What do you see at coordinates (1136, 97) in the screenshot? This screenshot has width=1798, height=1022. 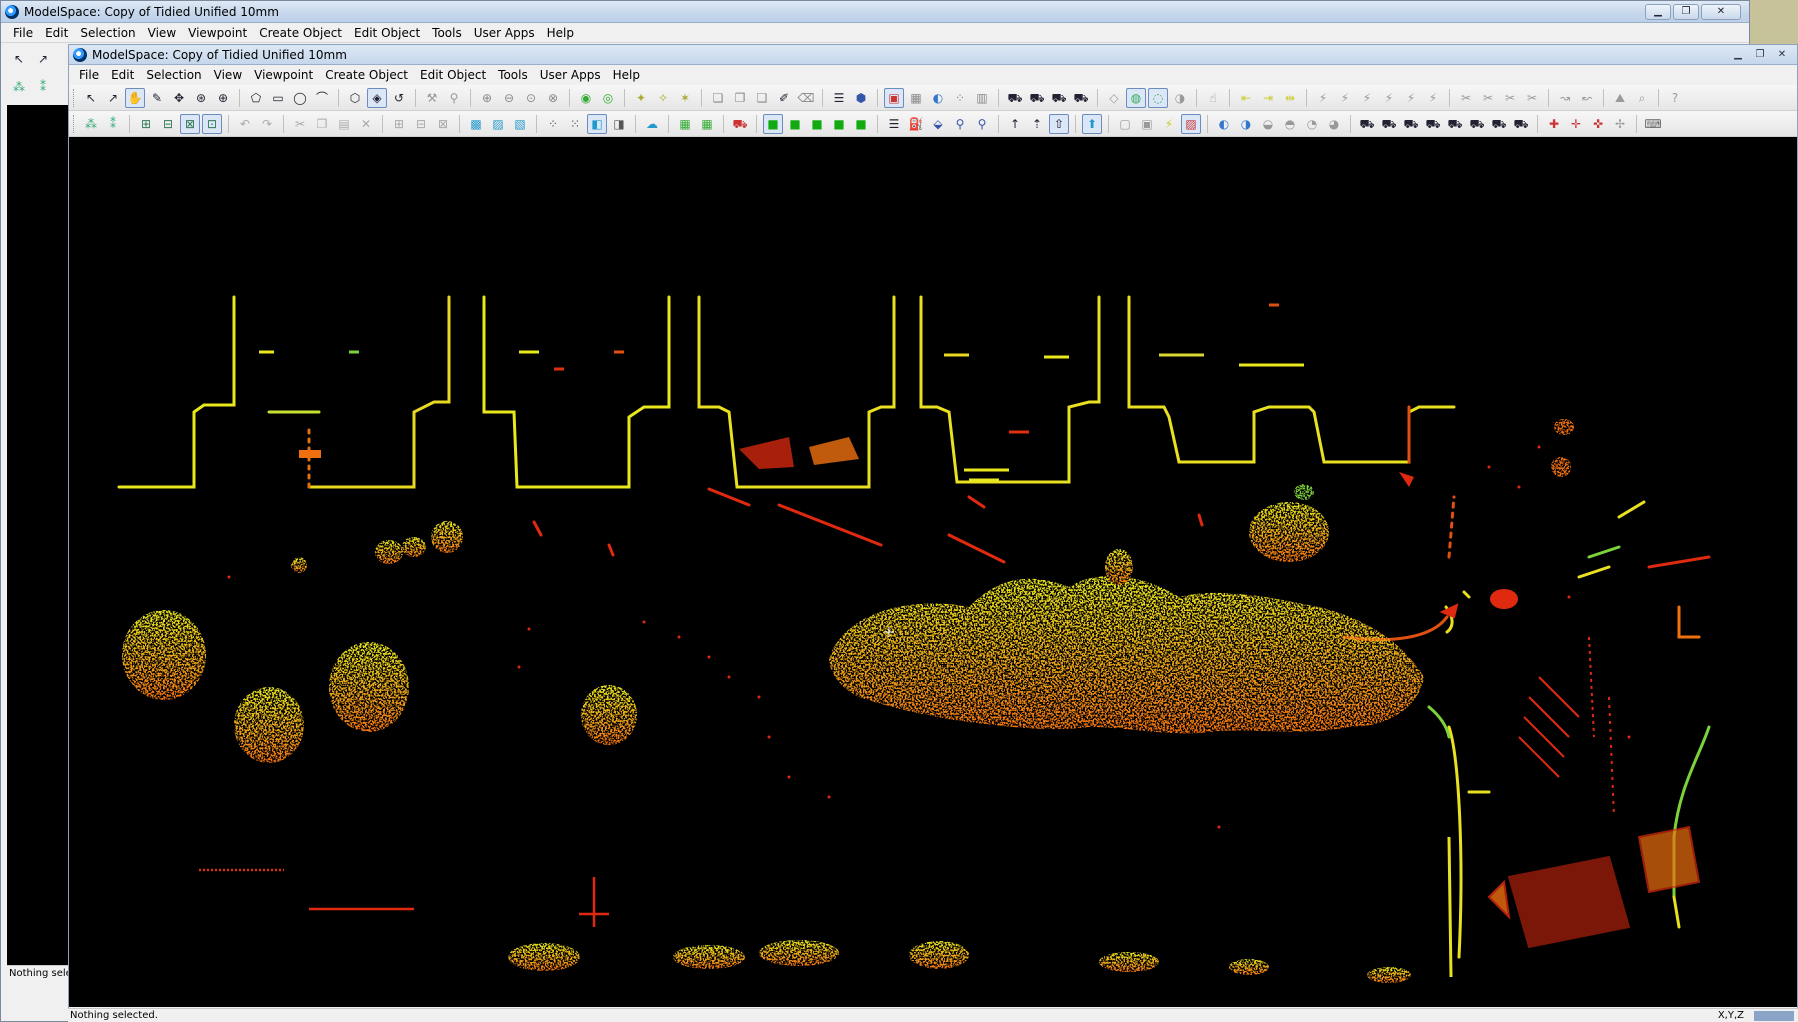 I see `view-a-icon: ◍` at bounding box center [1136, 97].